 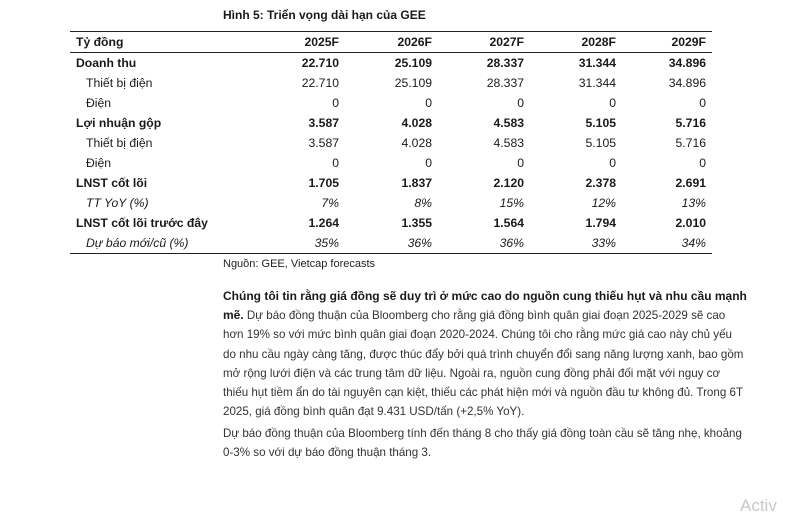 What do you see at coordinates (691, 223) in the screenshot?
I see `table-cell: 2.010` at bounding box center [691, 223].